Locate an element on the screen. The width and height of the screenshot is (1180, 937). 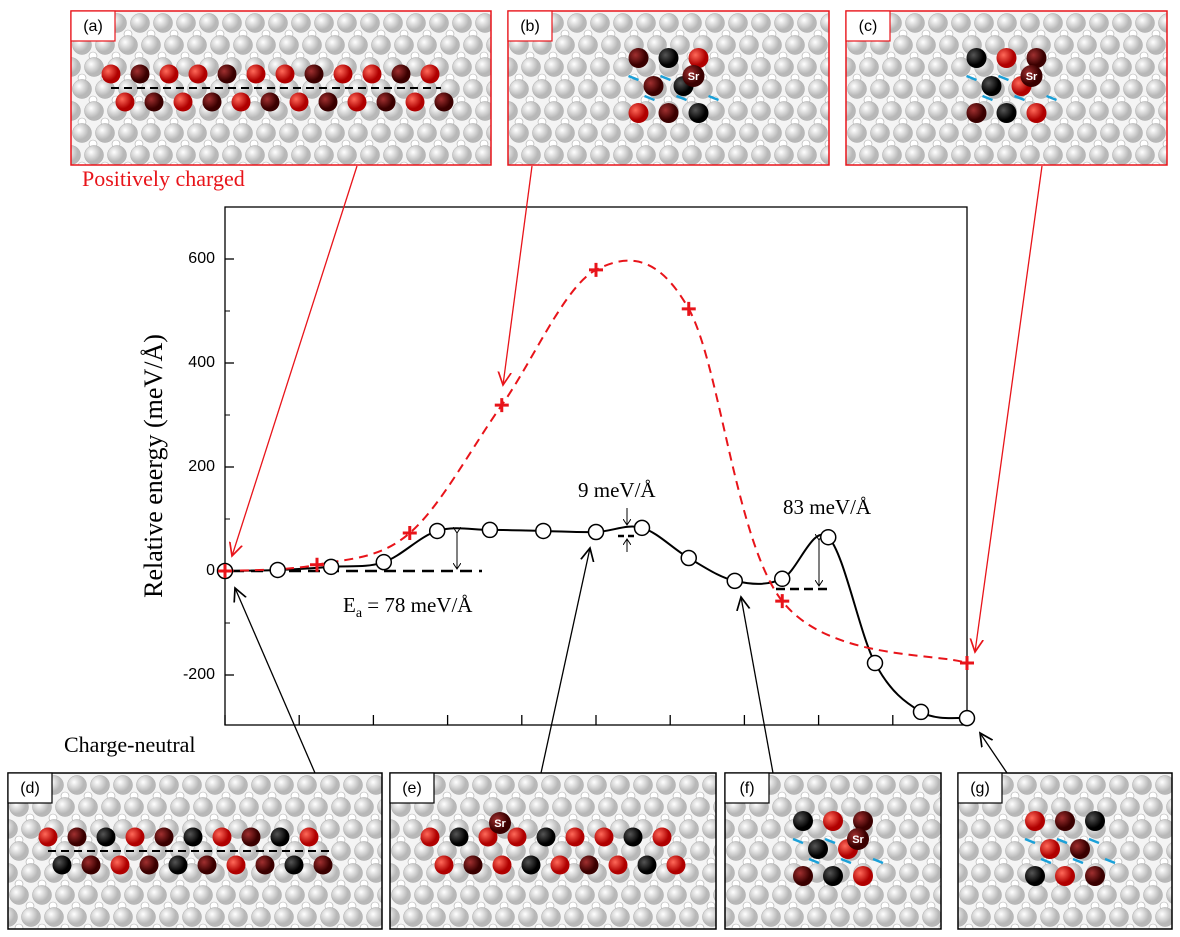
sr-atom is located at coordinates (858, 839).